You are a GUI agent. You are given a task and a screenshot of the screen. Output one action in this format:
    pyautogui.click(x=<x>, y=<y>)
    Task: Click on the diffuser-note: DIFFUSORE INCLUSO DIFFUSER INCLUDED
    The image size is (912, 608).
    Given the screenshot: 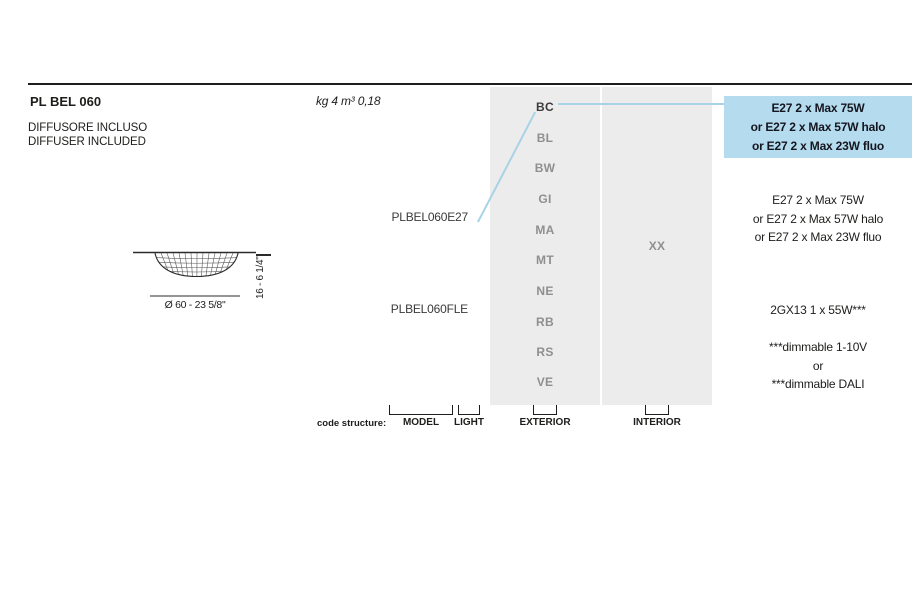 What is the action you would take?
    pyautogui.click(x=87, y=135)
    